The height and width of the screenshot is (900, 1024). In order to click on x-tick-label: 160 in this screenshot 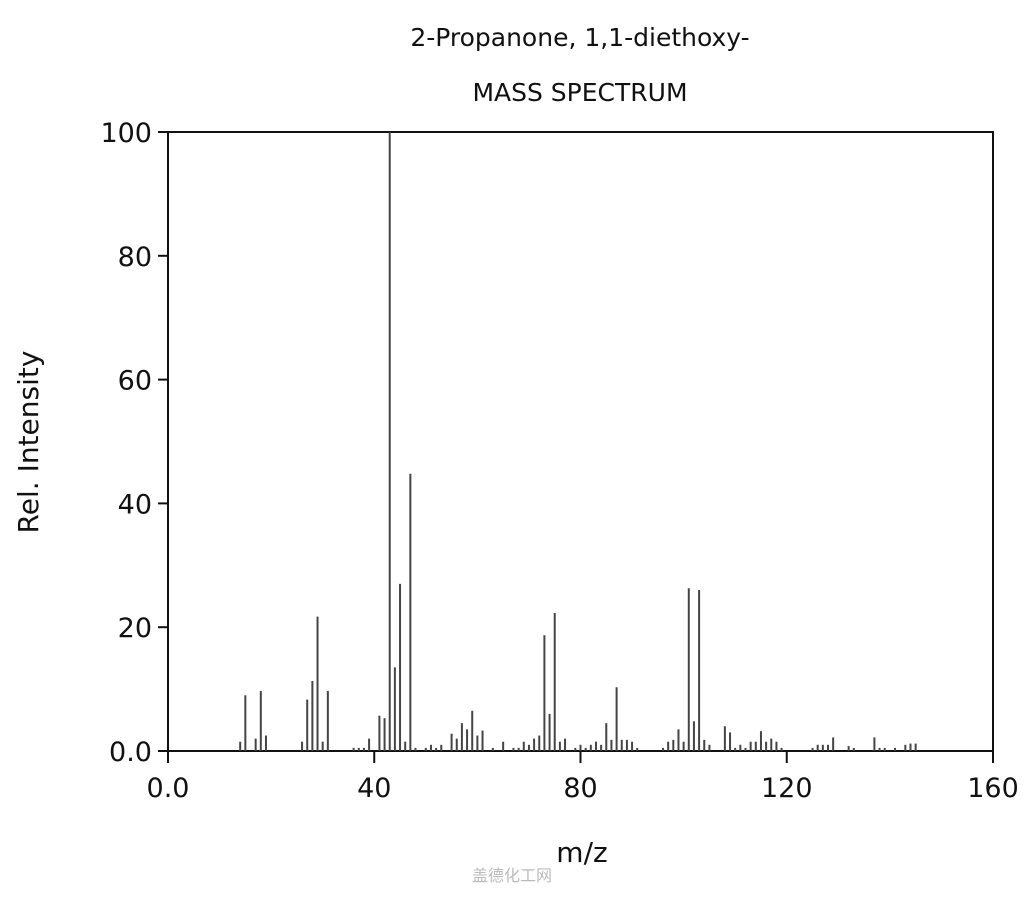, I will do `click(993, 788)`.